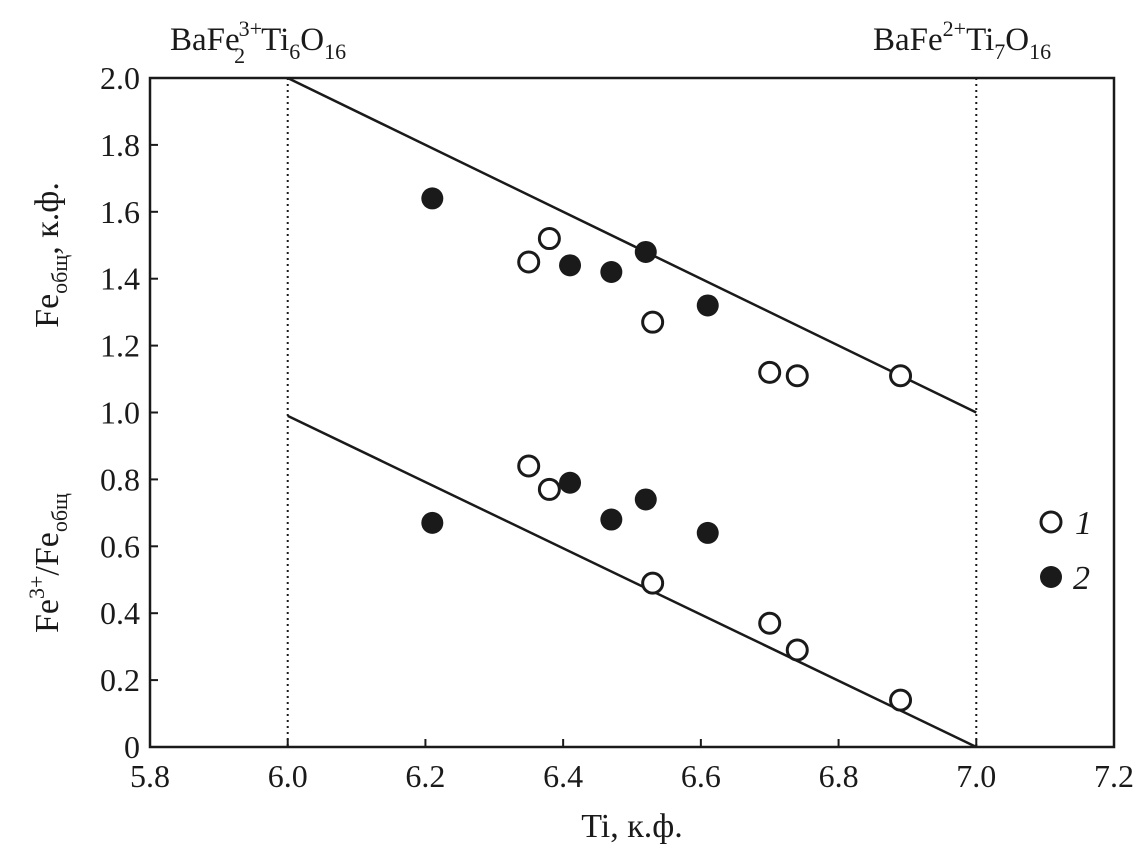 This screenshot has width=1140, height=854. I want to click on y-axis-label-upper: Feобщ, к.ф., so click(50, 255).